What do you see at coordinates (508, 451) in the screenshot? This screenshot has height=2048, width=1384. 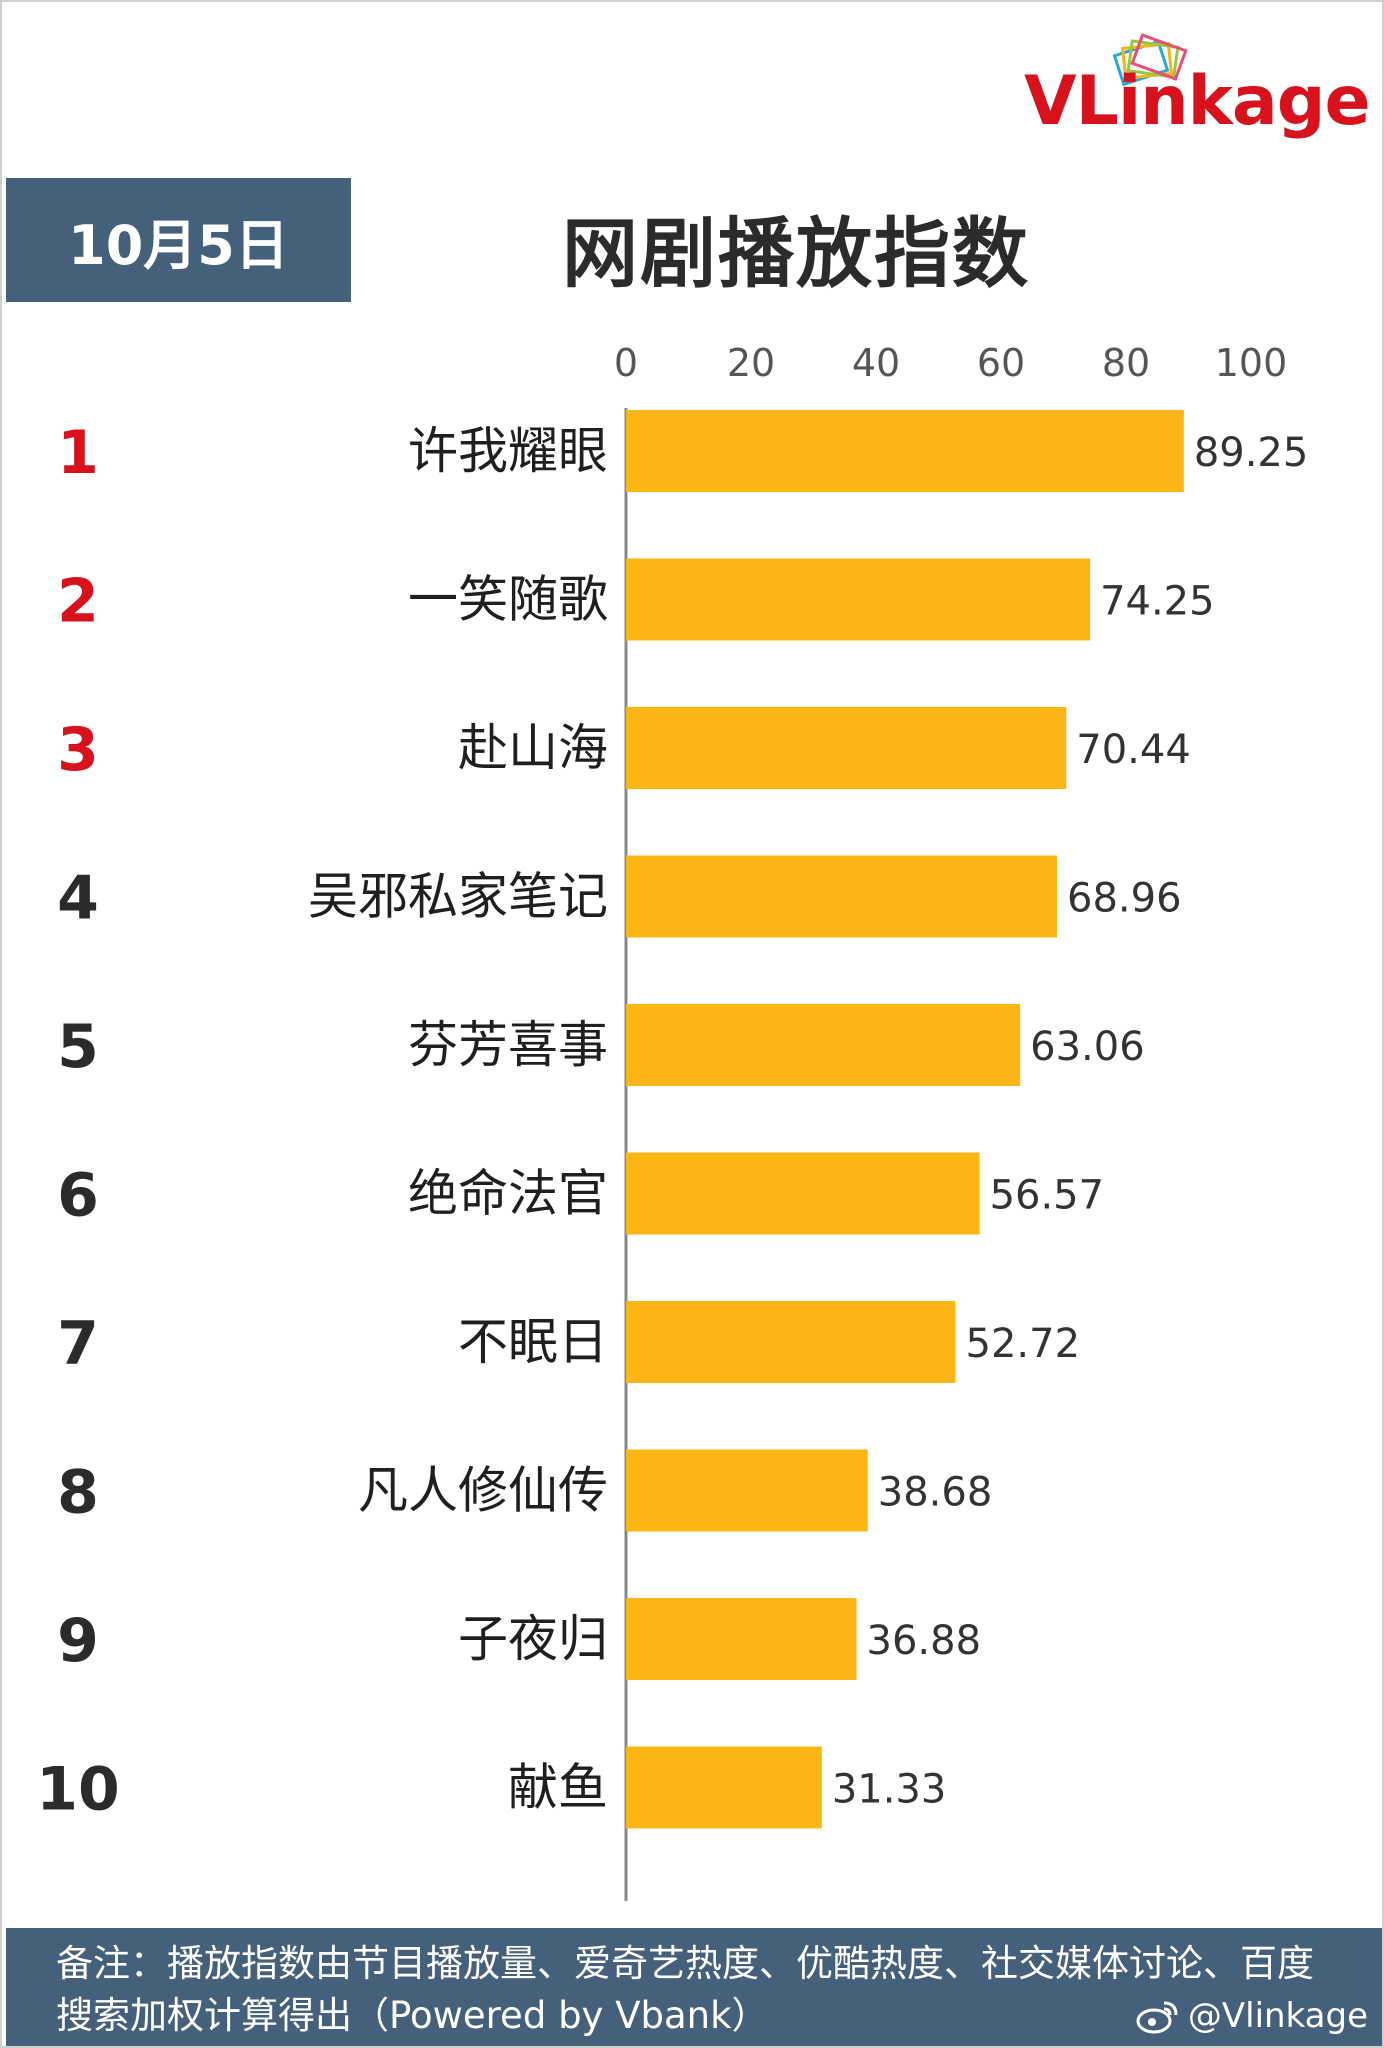 I see `category-label: 许我耀眼` at bounding box center [508, 451].